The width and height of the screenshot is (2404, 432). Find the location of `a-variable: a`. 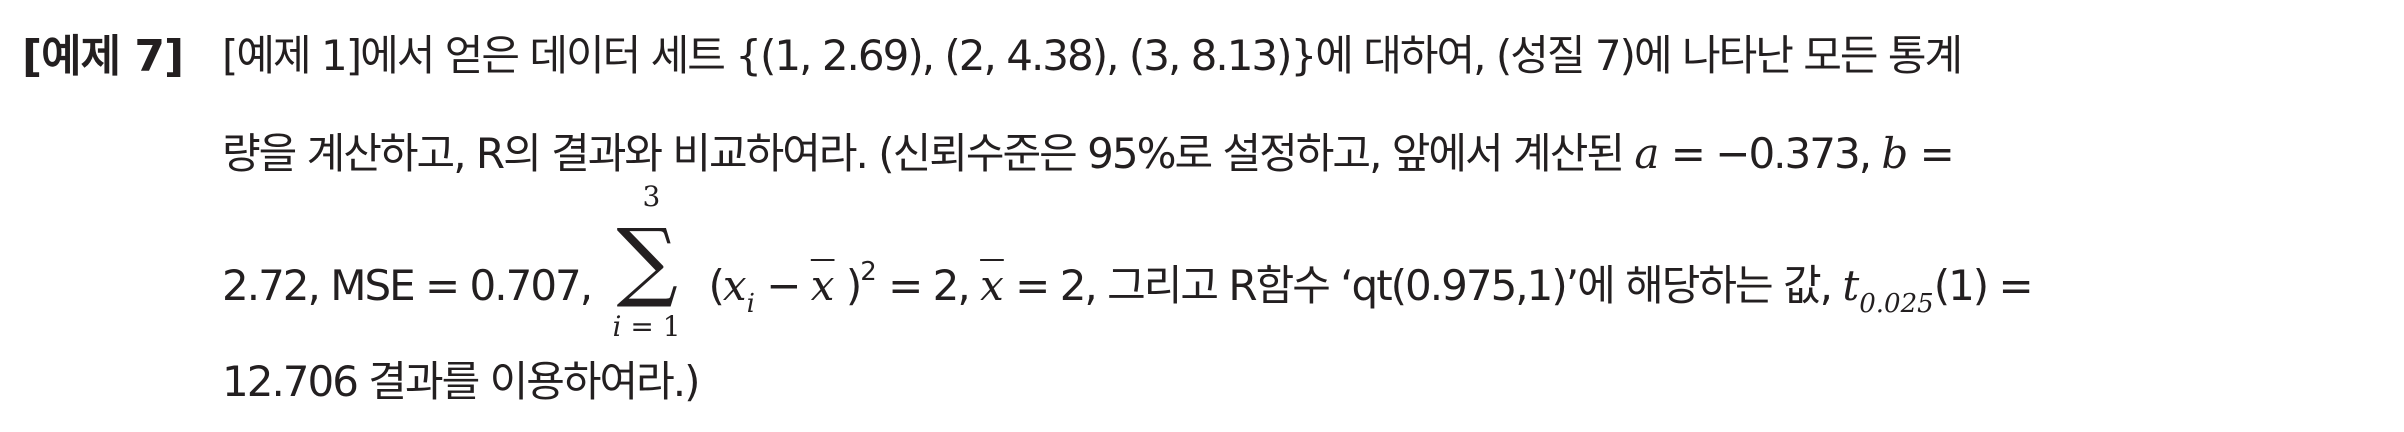

a-variable: a is located at coordinates (1647, 153).